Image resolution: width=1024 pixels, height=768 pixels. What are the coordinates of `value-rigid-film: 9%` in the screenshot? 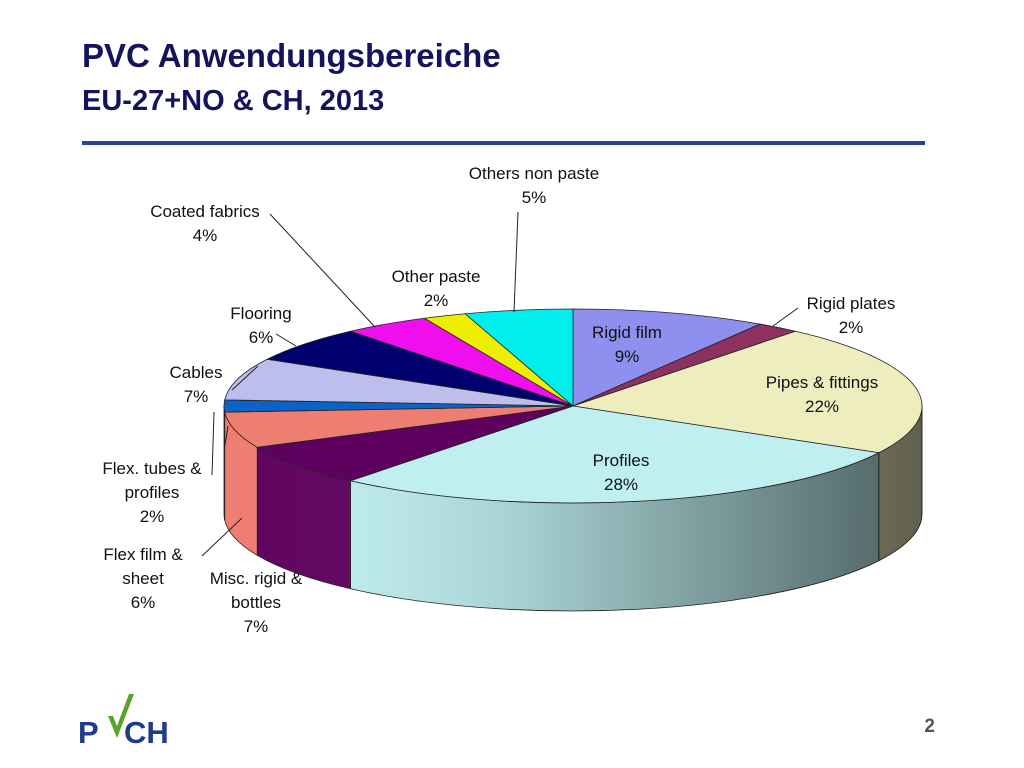 It's located at (627, 356).